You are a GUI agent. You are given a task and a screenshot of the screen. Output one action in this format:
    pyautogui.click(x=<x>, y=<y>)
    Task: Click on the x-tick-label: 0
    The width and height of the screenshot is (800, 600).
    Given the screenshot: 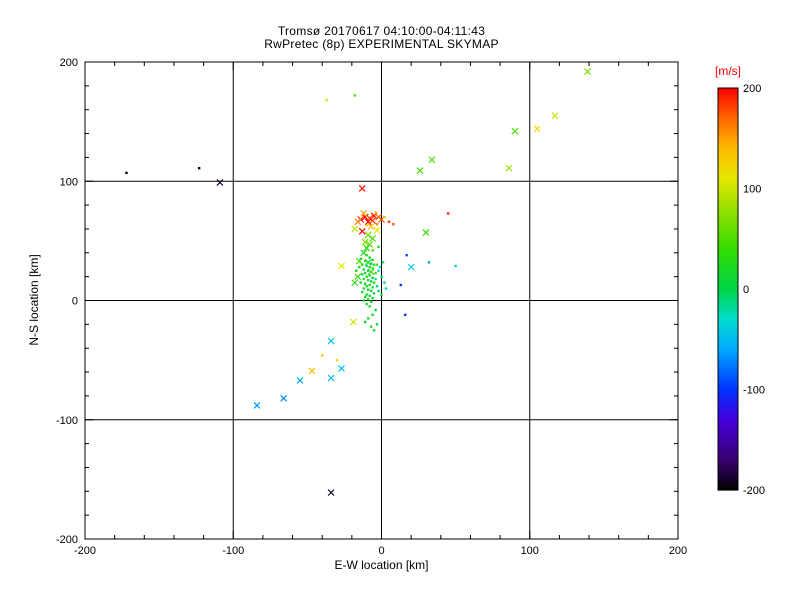 What is the action you would take?
    pyautogui.click(x=381, y=551)
    